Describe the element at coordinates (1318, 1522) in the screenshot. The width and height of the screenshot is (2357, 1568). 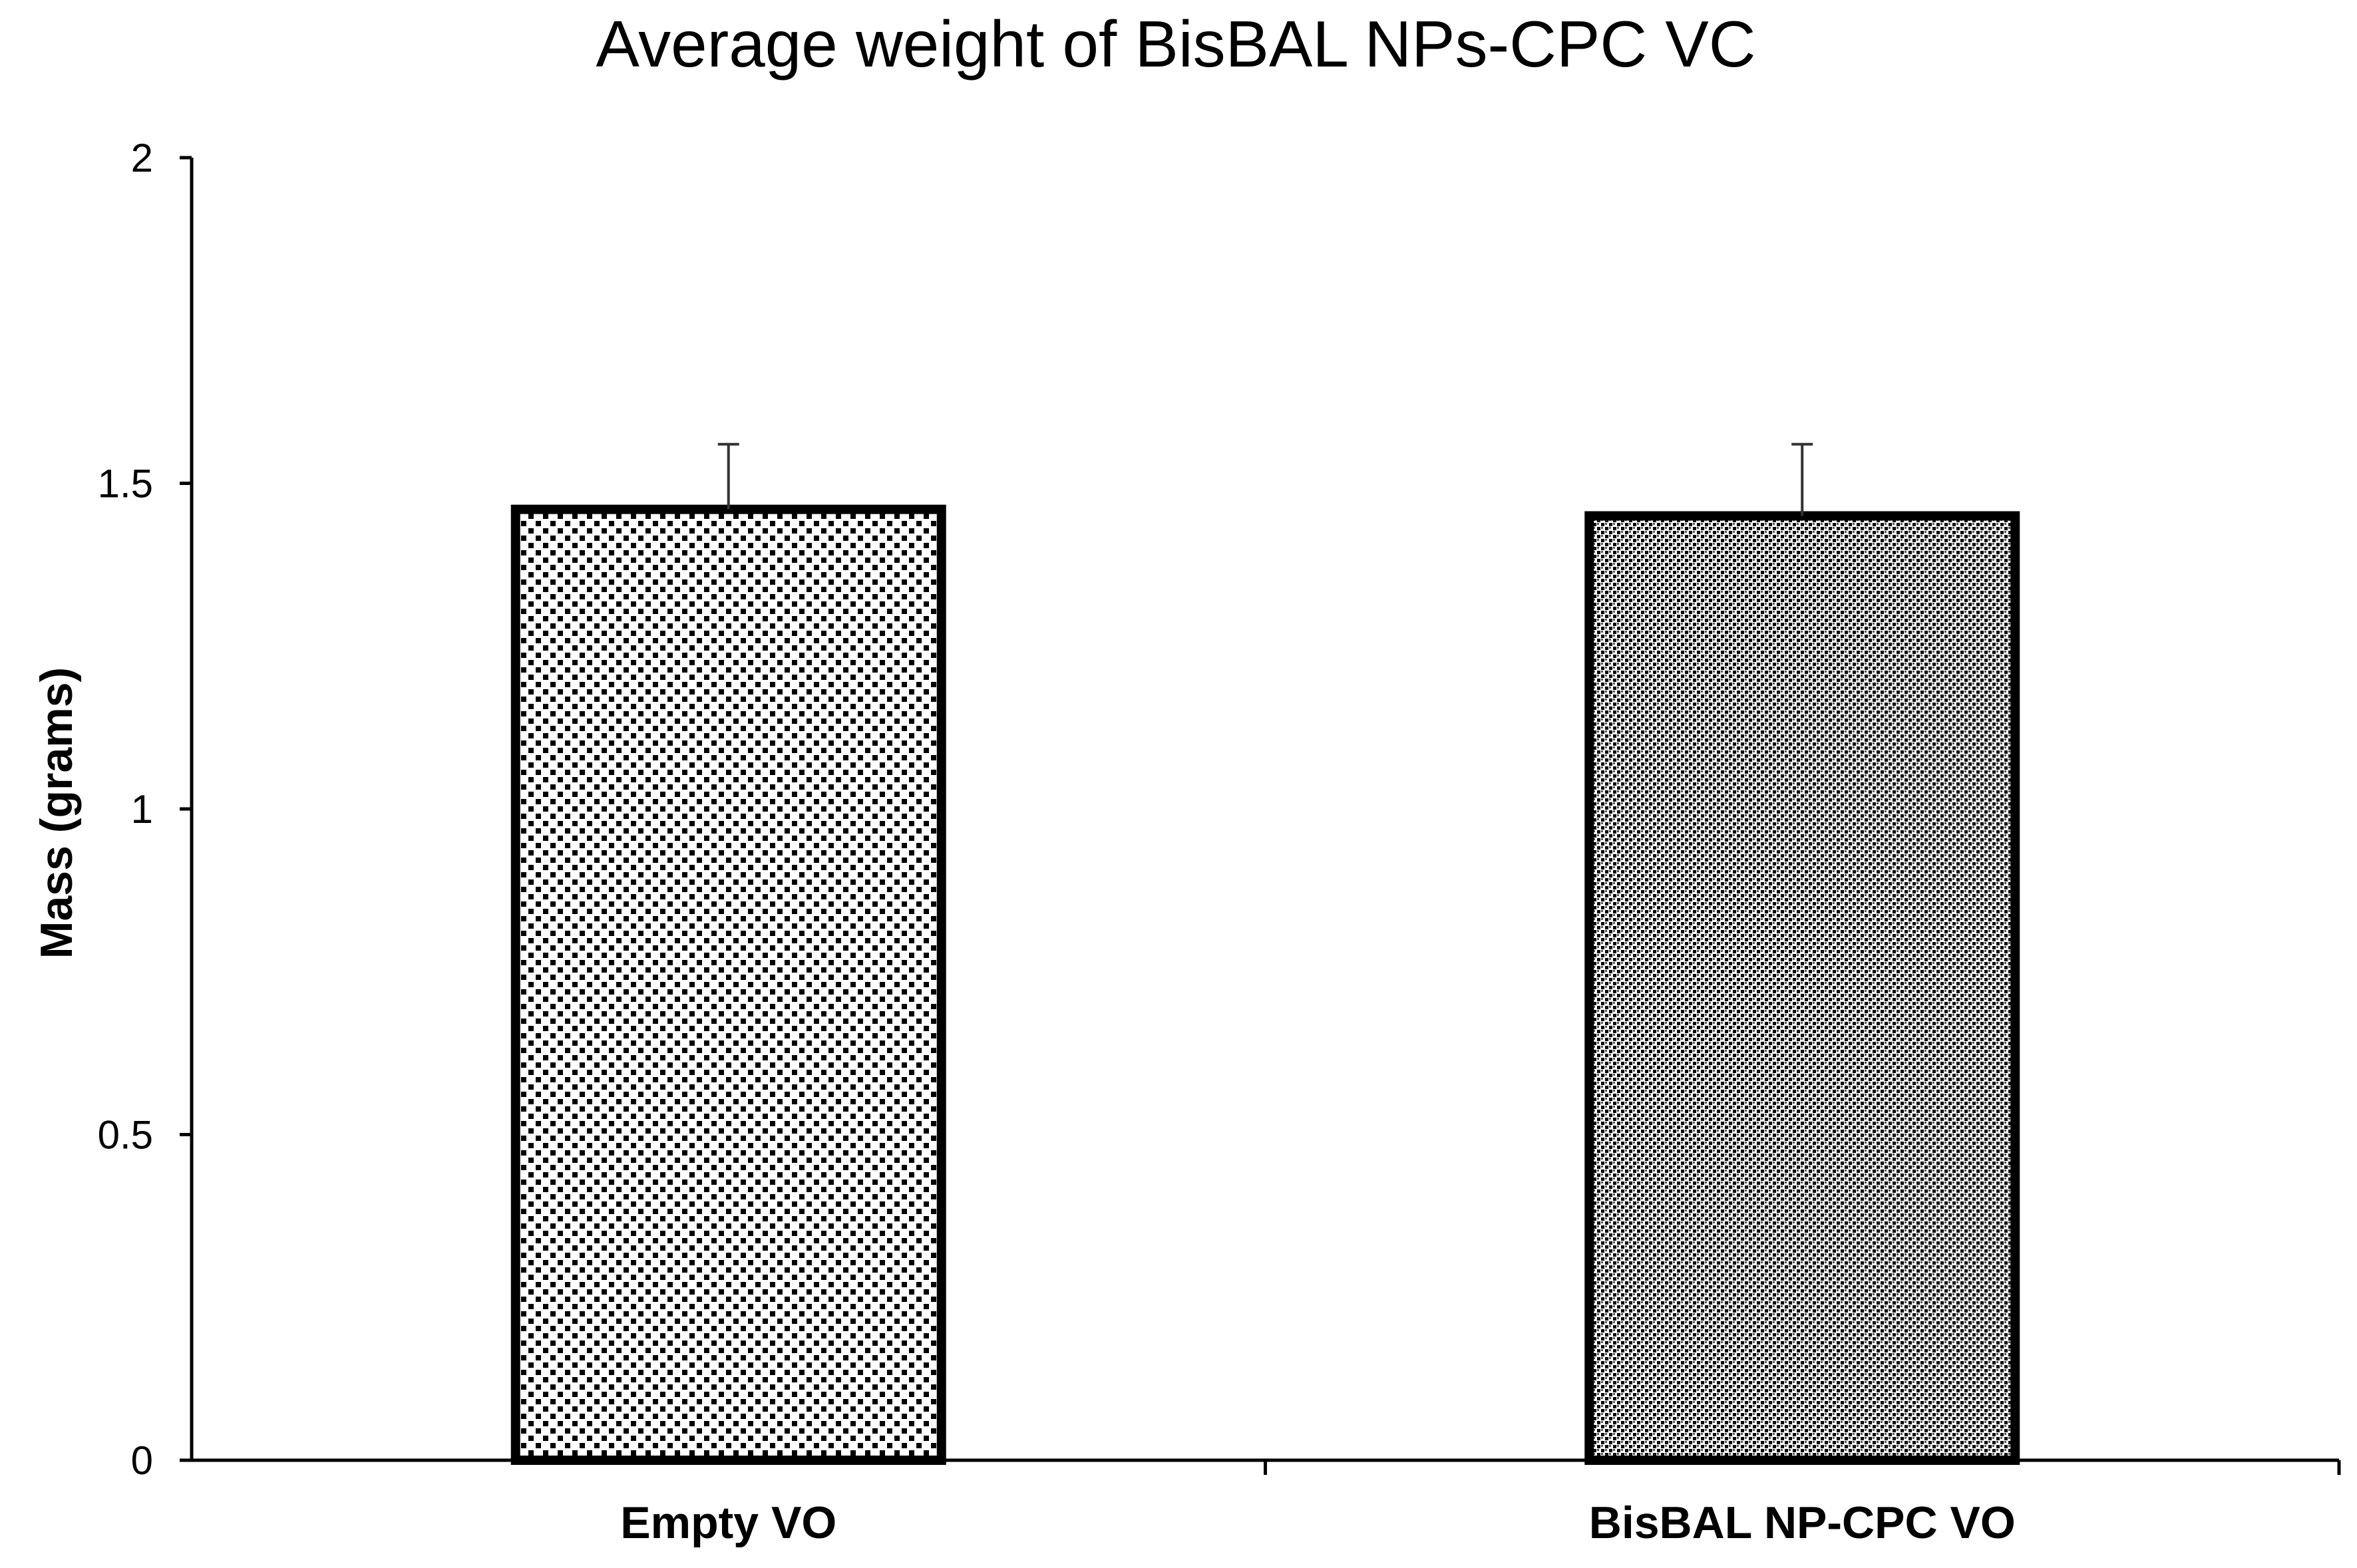
I see `x-tick-labels: Empty VO BisBAL NP-CPC VO` at that location.